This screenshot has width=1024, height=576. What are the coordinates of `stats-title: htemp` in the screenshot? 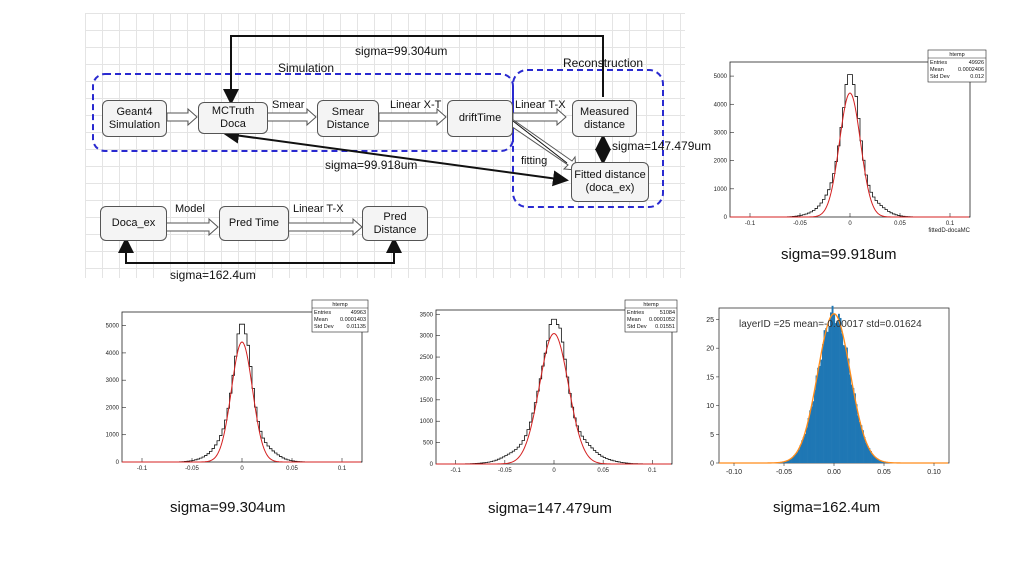 It's located at (650, 305).